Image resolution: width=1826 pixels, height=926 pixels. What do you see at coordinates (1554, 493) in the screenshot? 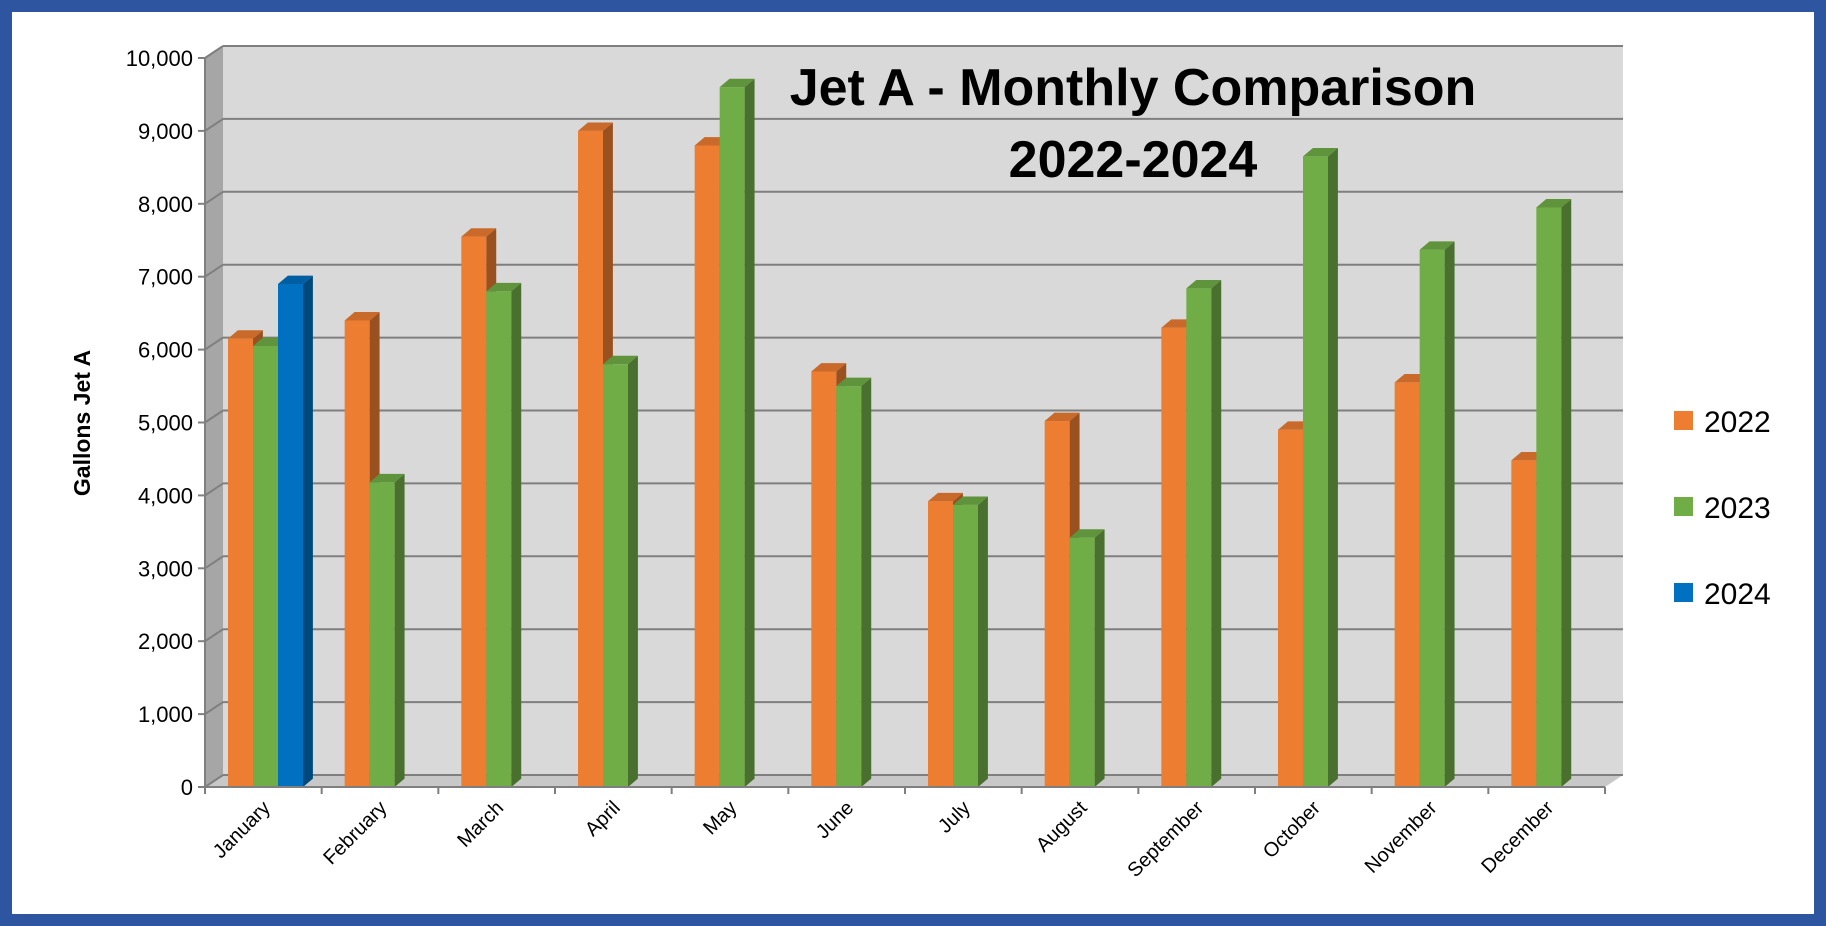
I see `bar-2023-december` at bounding box center [1554, 493].